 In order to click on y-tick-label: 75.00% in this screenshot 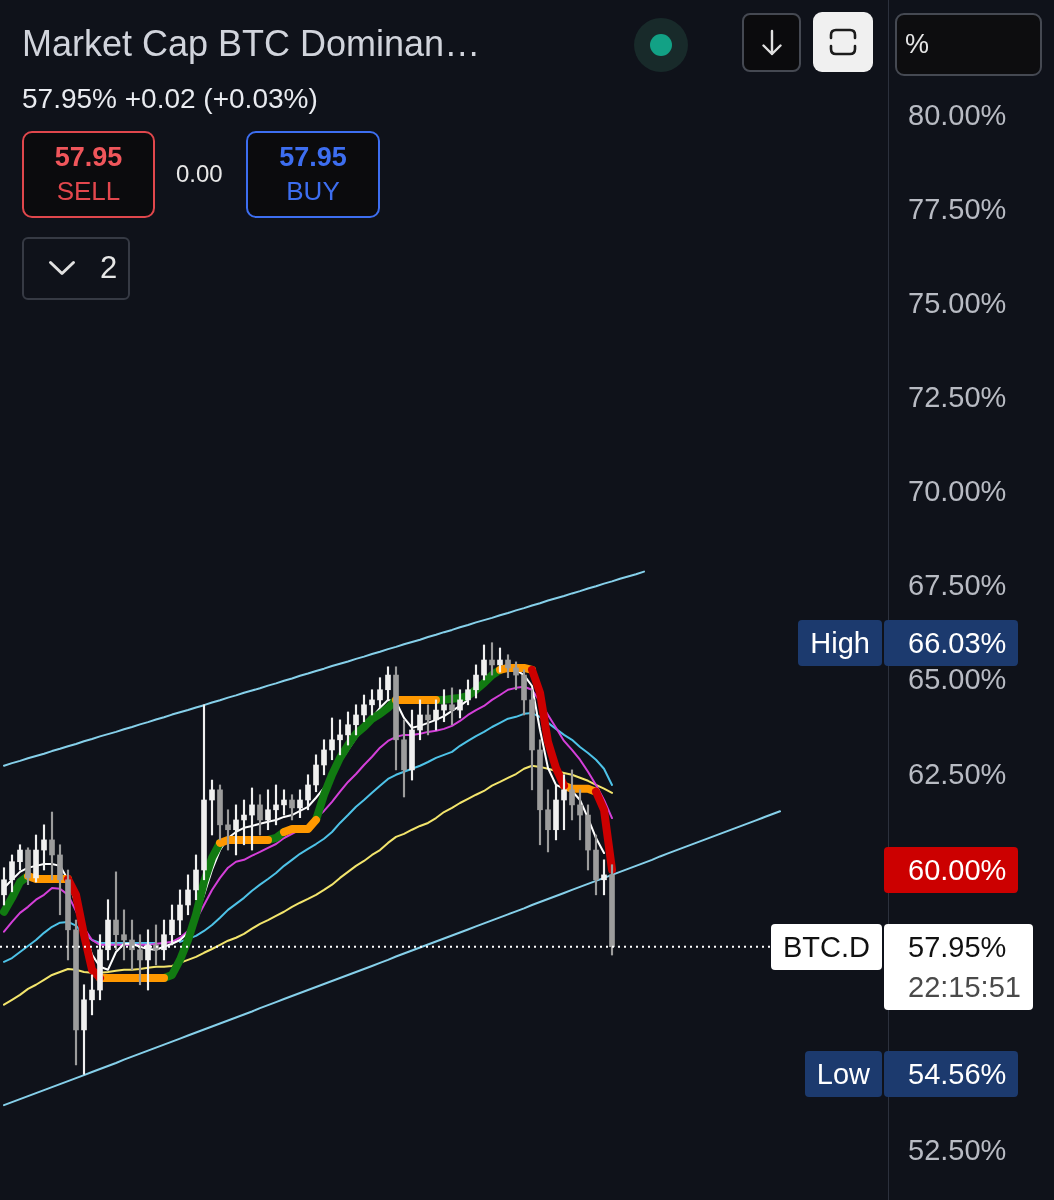, I will do `click(957, 303)`.